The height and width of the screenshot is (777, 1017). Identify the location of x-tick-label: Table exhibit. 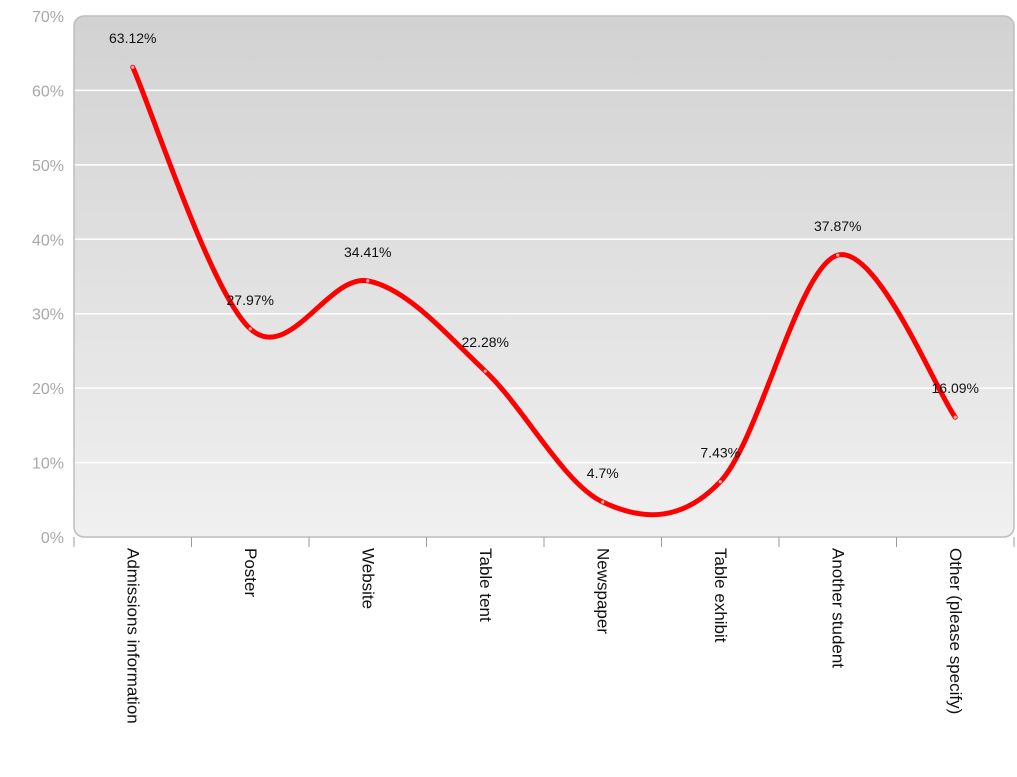
(720, 595).